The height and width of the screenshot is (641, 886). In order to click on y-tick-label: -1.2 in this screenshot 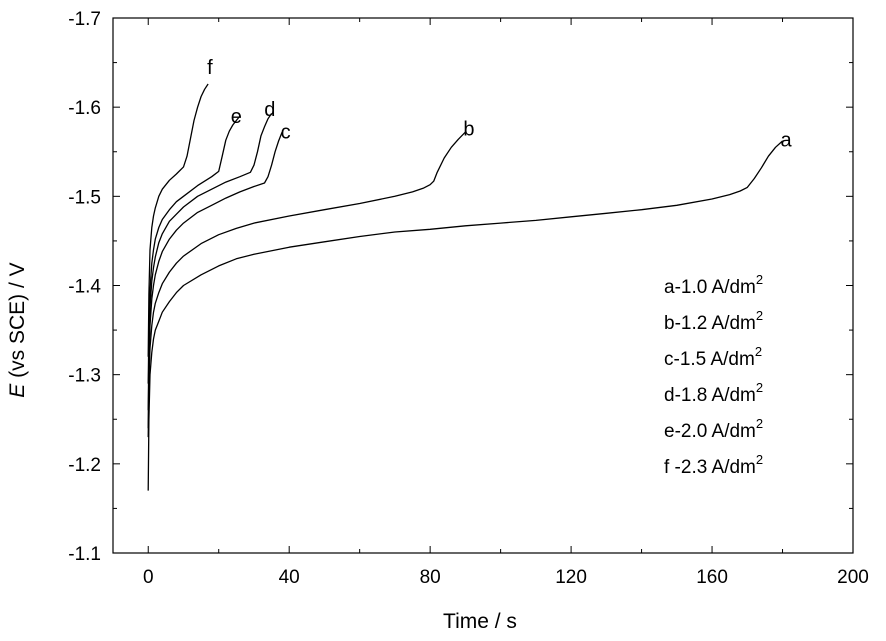, I will do `click(84, 465)`.